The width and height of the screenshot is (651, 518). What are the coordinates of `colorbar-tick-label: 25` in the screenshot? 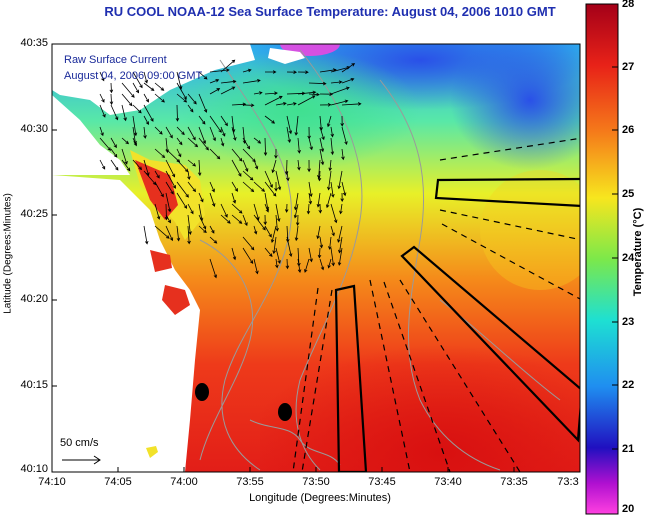 It's located at (628, 194).